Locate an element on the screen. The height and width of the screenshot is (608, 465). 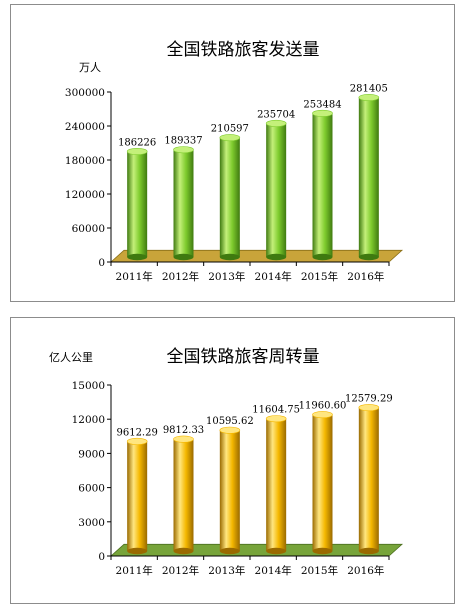
data-label: 12579.29 is located at coordinates (369, 399).